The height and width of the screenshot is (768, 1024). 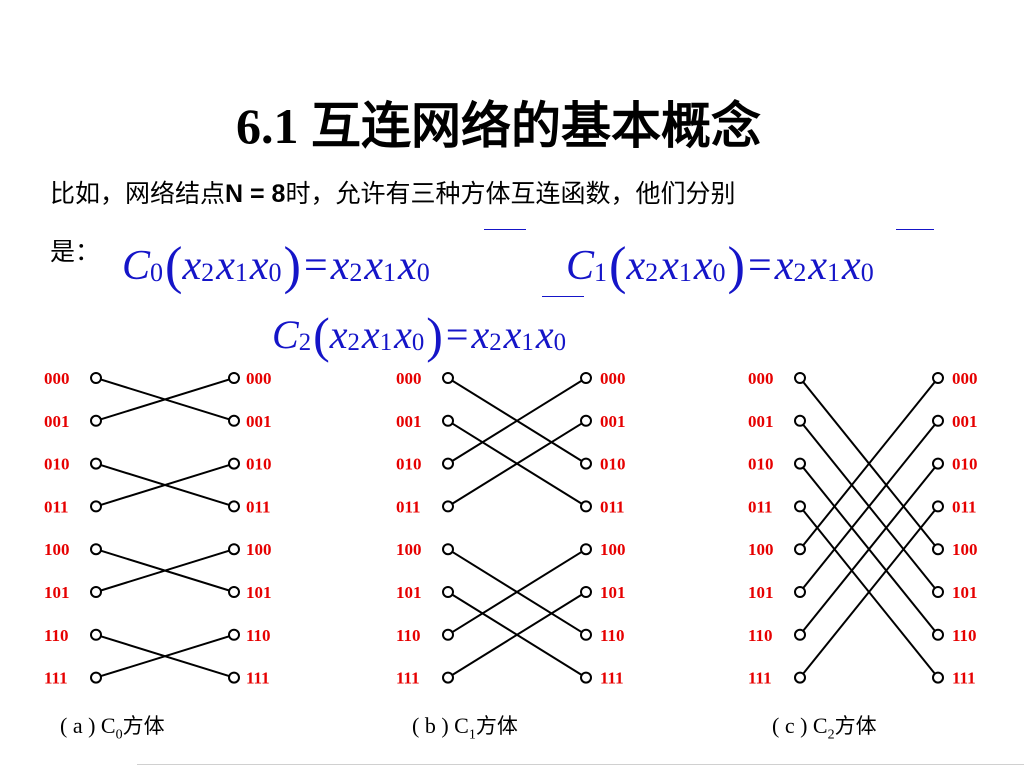 I want to click on node-label-c2-left-001: 001, so click(x=761, y=421).